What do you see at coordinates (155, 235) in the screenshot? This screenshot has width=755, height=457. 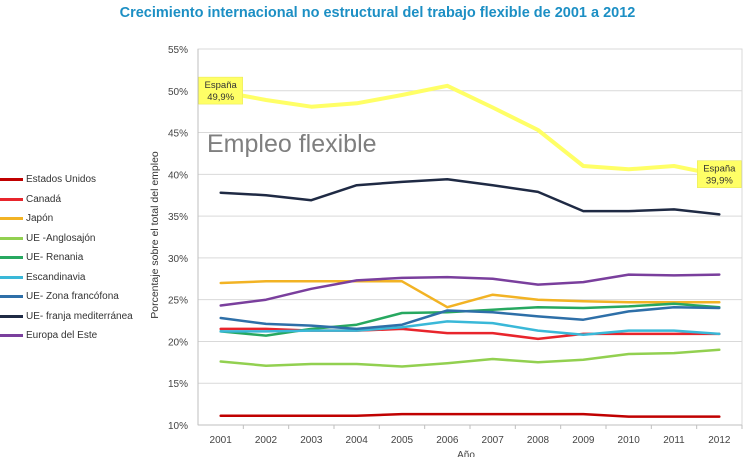 I see `y-axis-label: Porcentaje sobre el total del empleo` at bounding box center [155, 235].